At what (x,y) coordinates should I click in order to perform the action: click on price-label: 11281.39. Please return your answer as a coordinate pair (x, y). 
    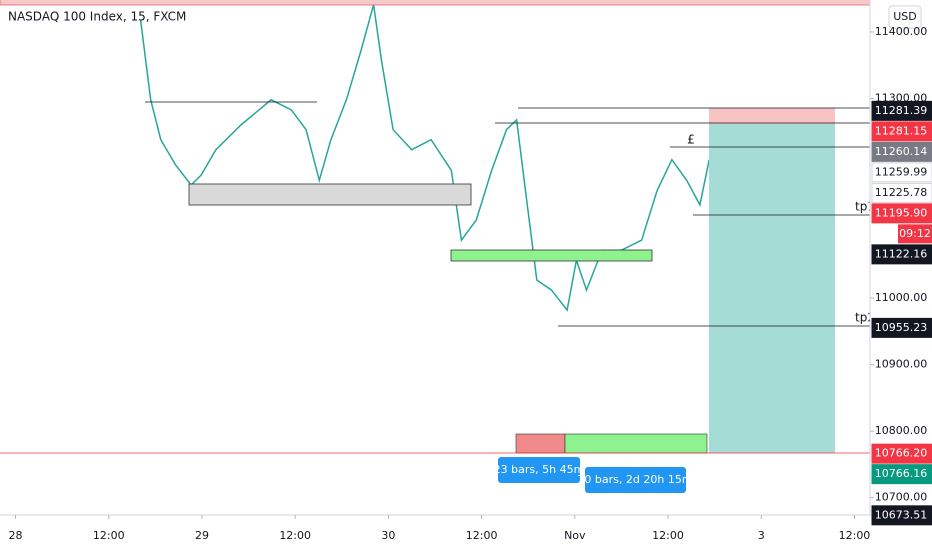
    Looking at the image, I should click on (901, 110).